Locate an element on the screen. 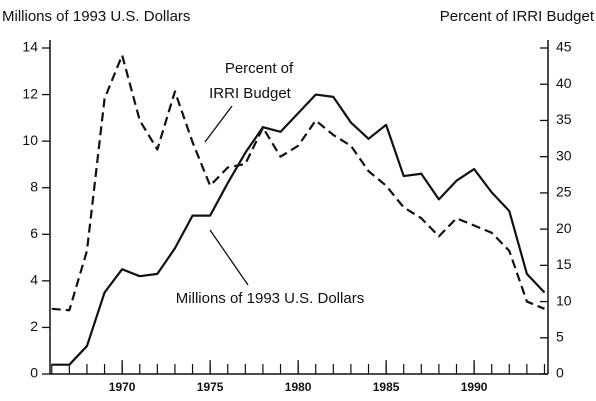  y-tick-label: 10 is located at coordinates (30, 140).